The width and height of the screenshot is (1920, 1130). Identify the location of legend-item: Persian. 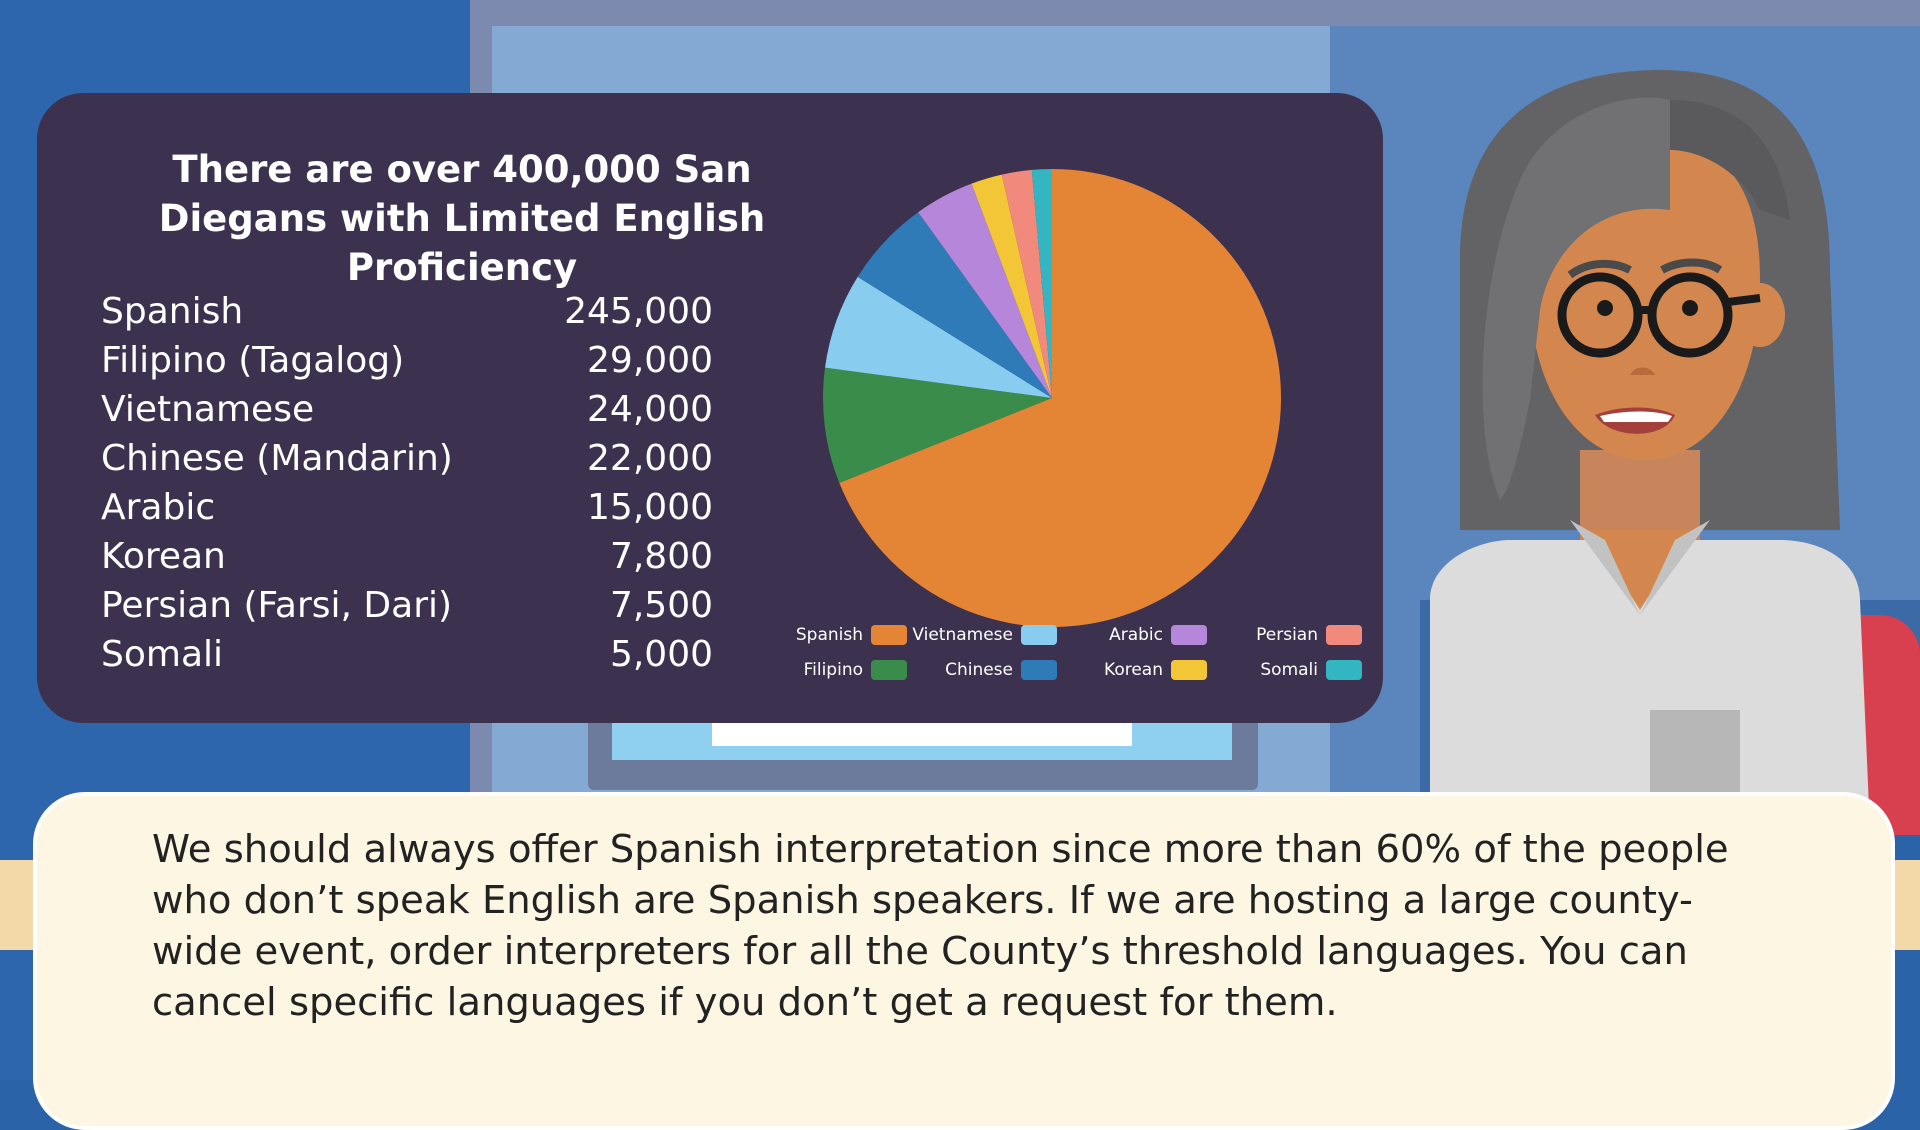
(1309, 635).